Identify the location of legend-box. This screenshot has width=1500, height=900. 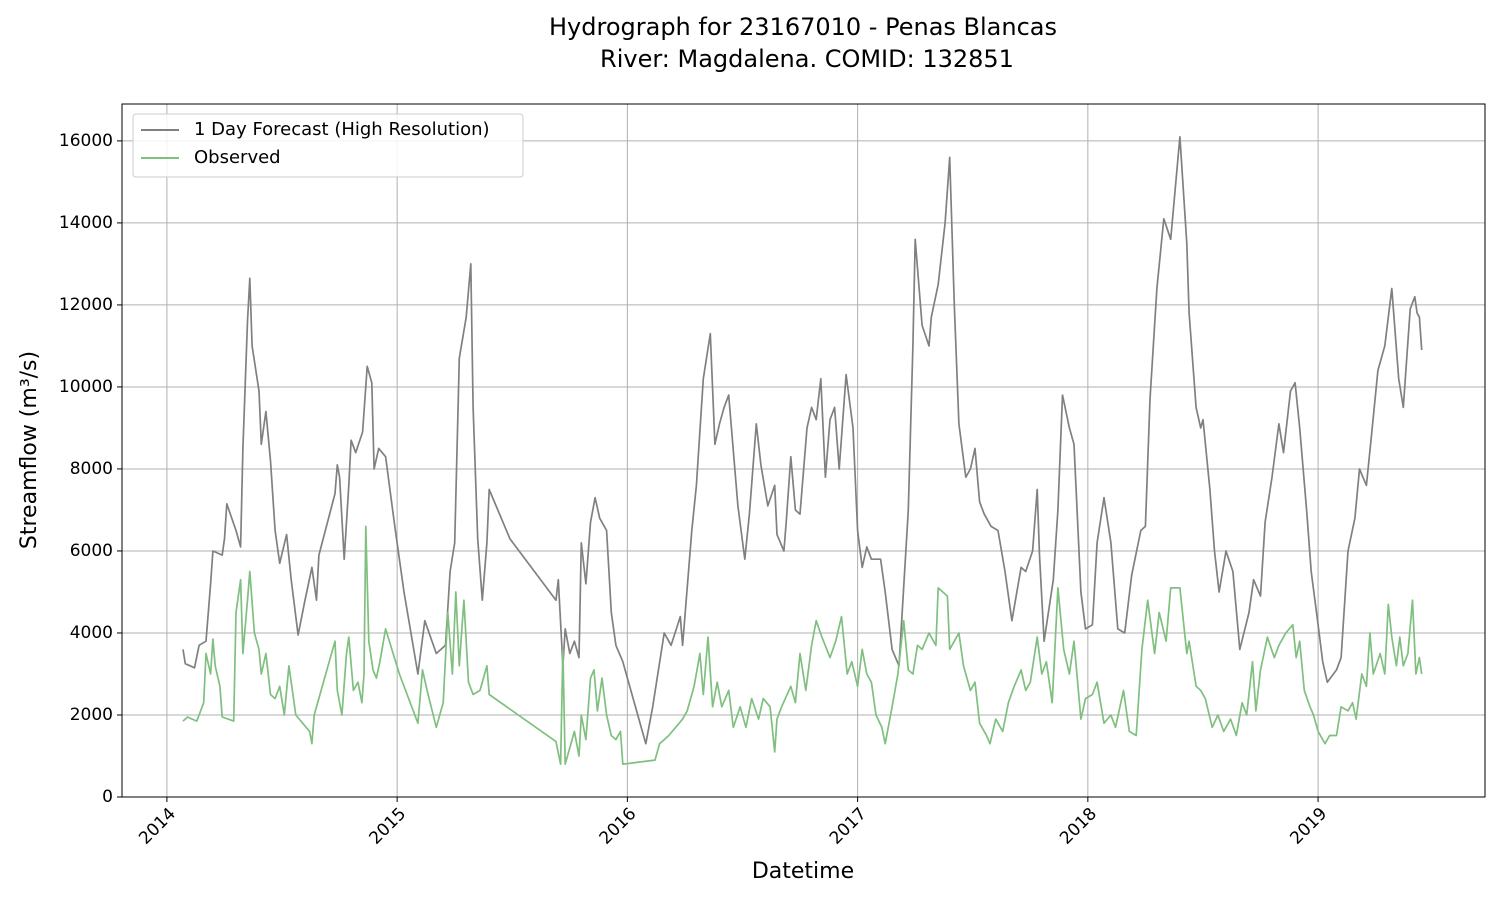
(328, 145).